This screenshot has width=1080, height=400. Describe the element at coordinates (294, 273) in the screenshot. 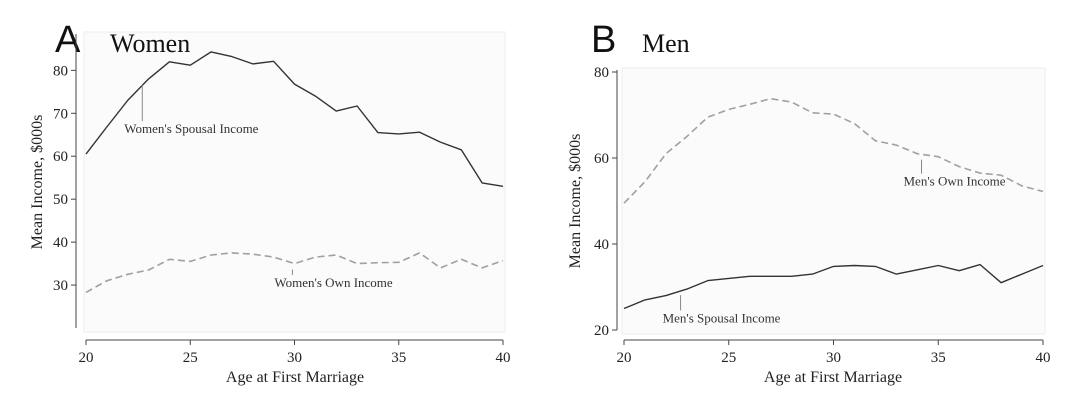

I see `series-line-women-s-own-income` at that location.